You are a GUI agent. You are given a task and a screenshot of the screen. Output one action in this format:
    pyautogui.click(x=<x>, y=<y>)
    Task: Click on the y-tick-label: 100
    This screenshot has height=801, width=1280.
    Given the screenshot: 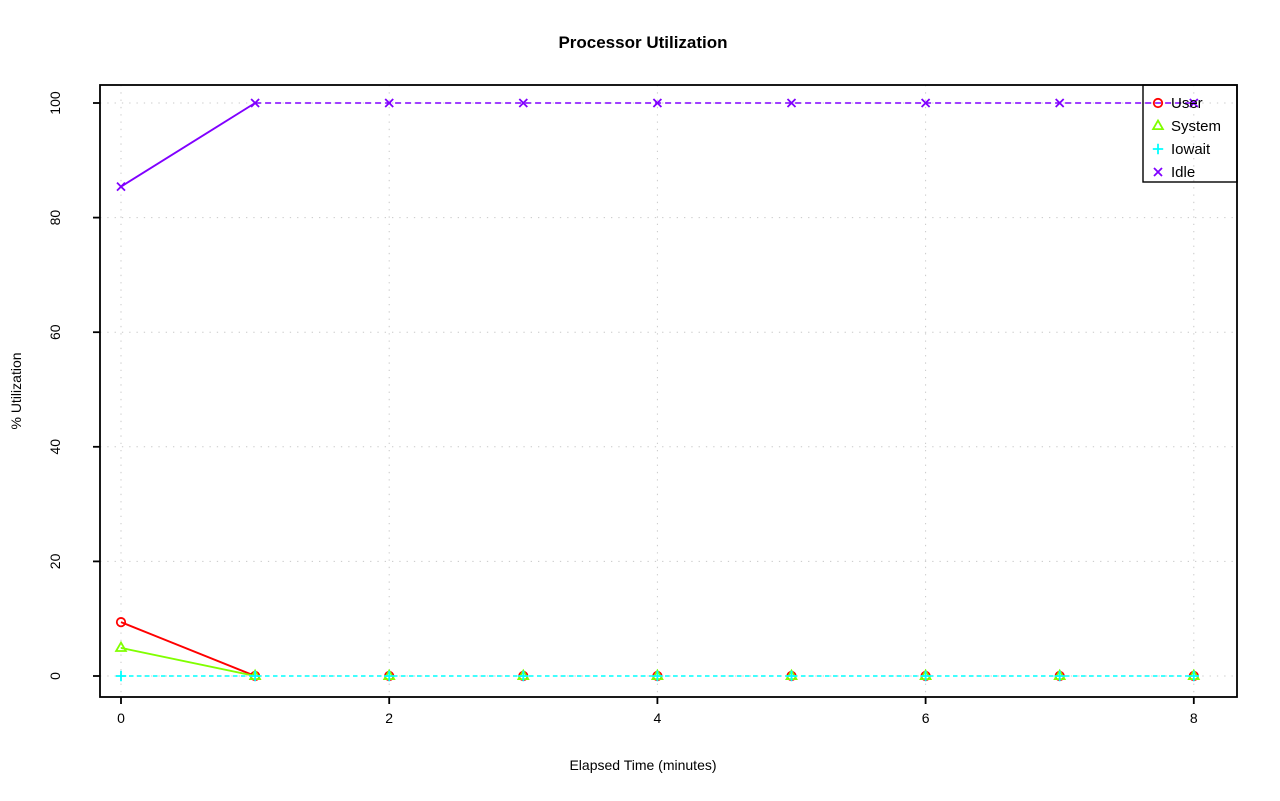 What is the action you would take?
    pyautogui.click(x=55, y=103)
    